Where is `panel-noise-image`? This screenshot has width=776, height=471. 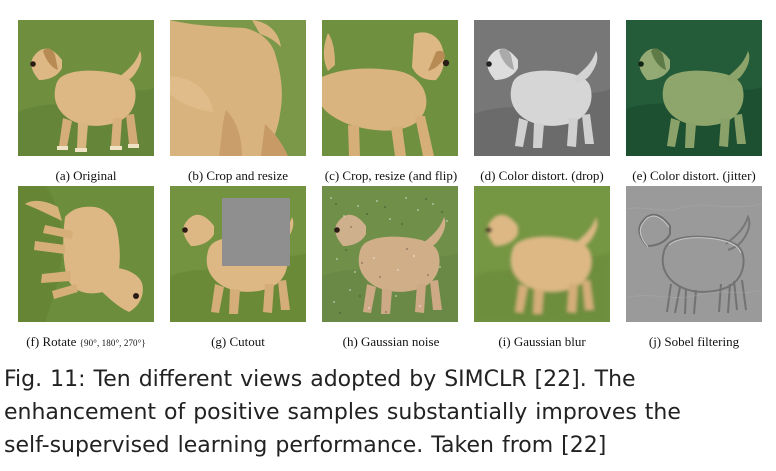 panel-noise-image is located at coordinates (390, 254).